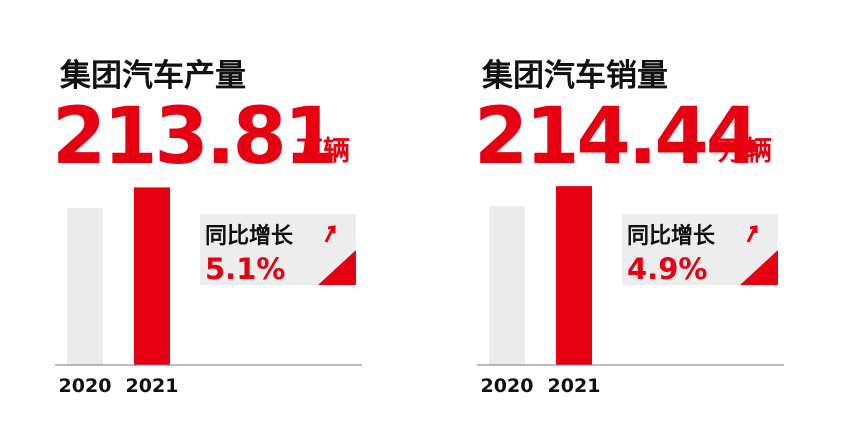 Image resolution: width=852 pixels, height=437 pixels. What do you see at coordinates (574, 76) in the screenshot?
I see `chart-title: 集团汽车销量` at bounding box center [574, 76].